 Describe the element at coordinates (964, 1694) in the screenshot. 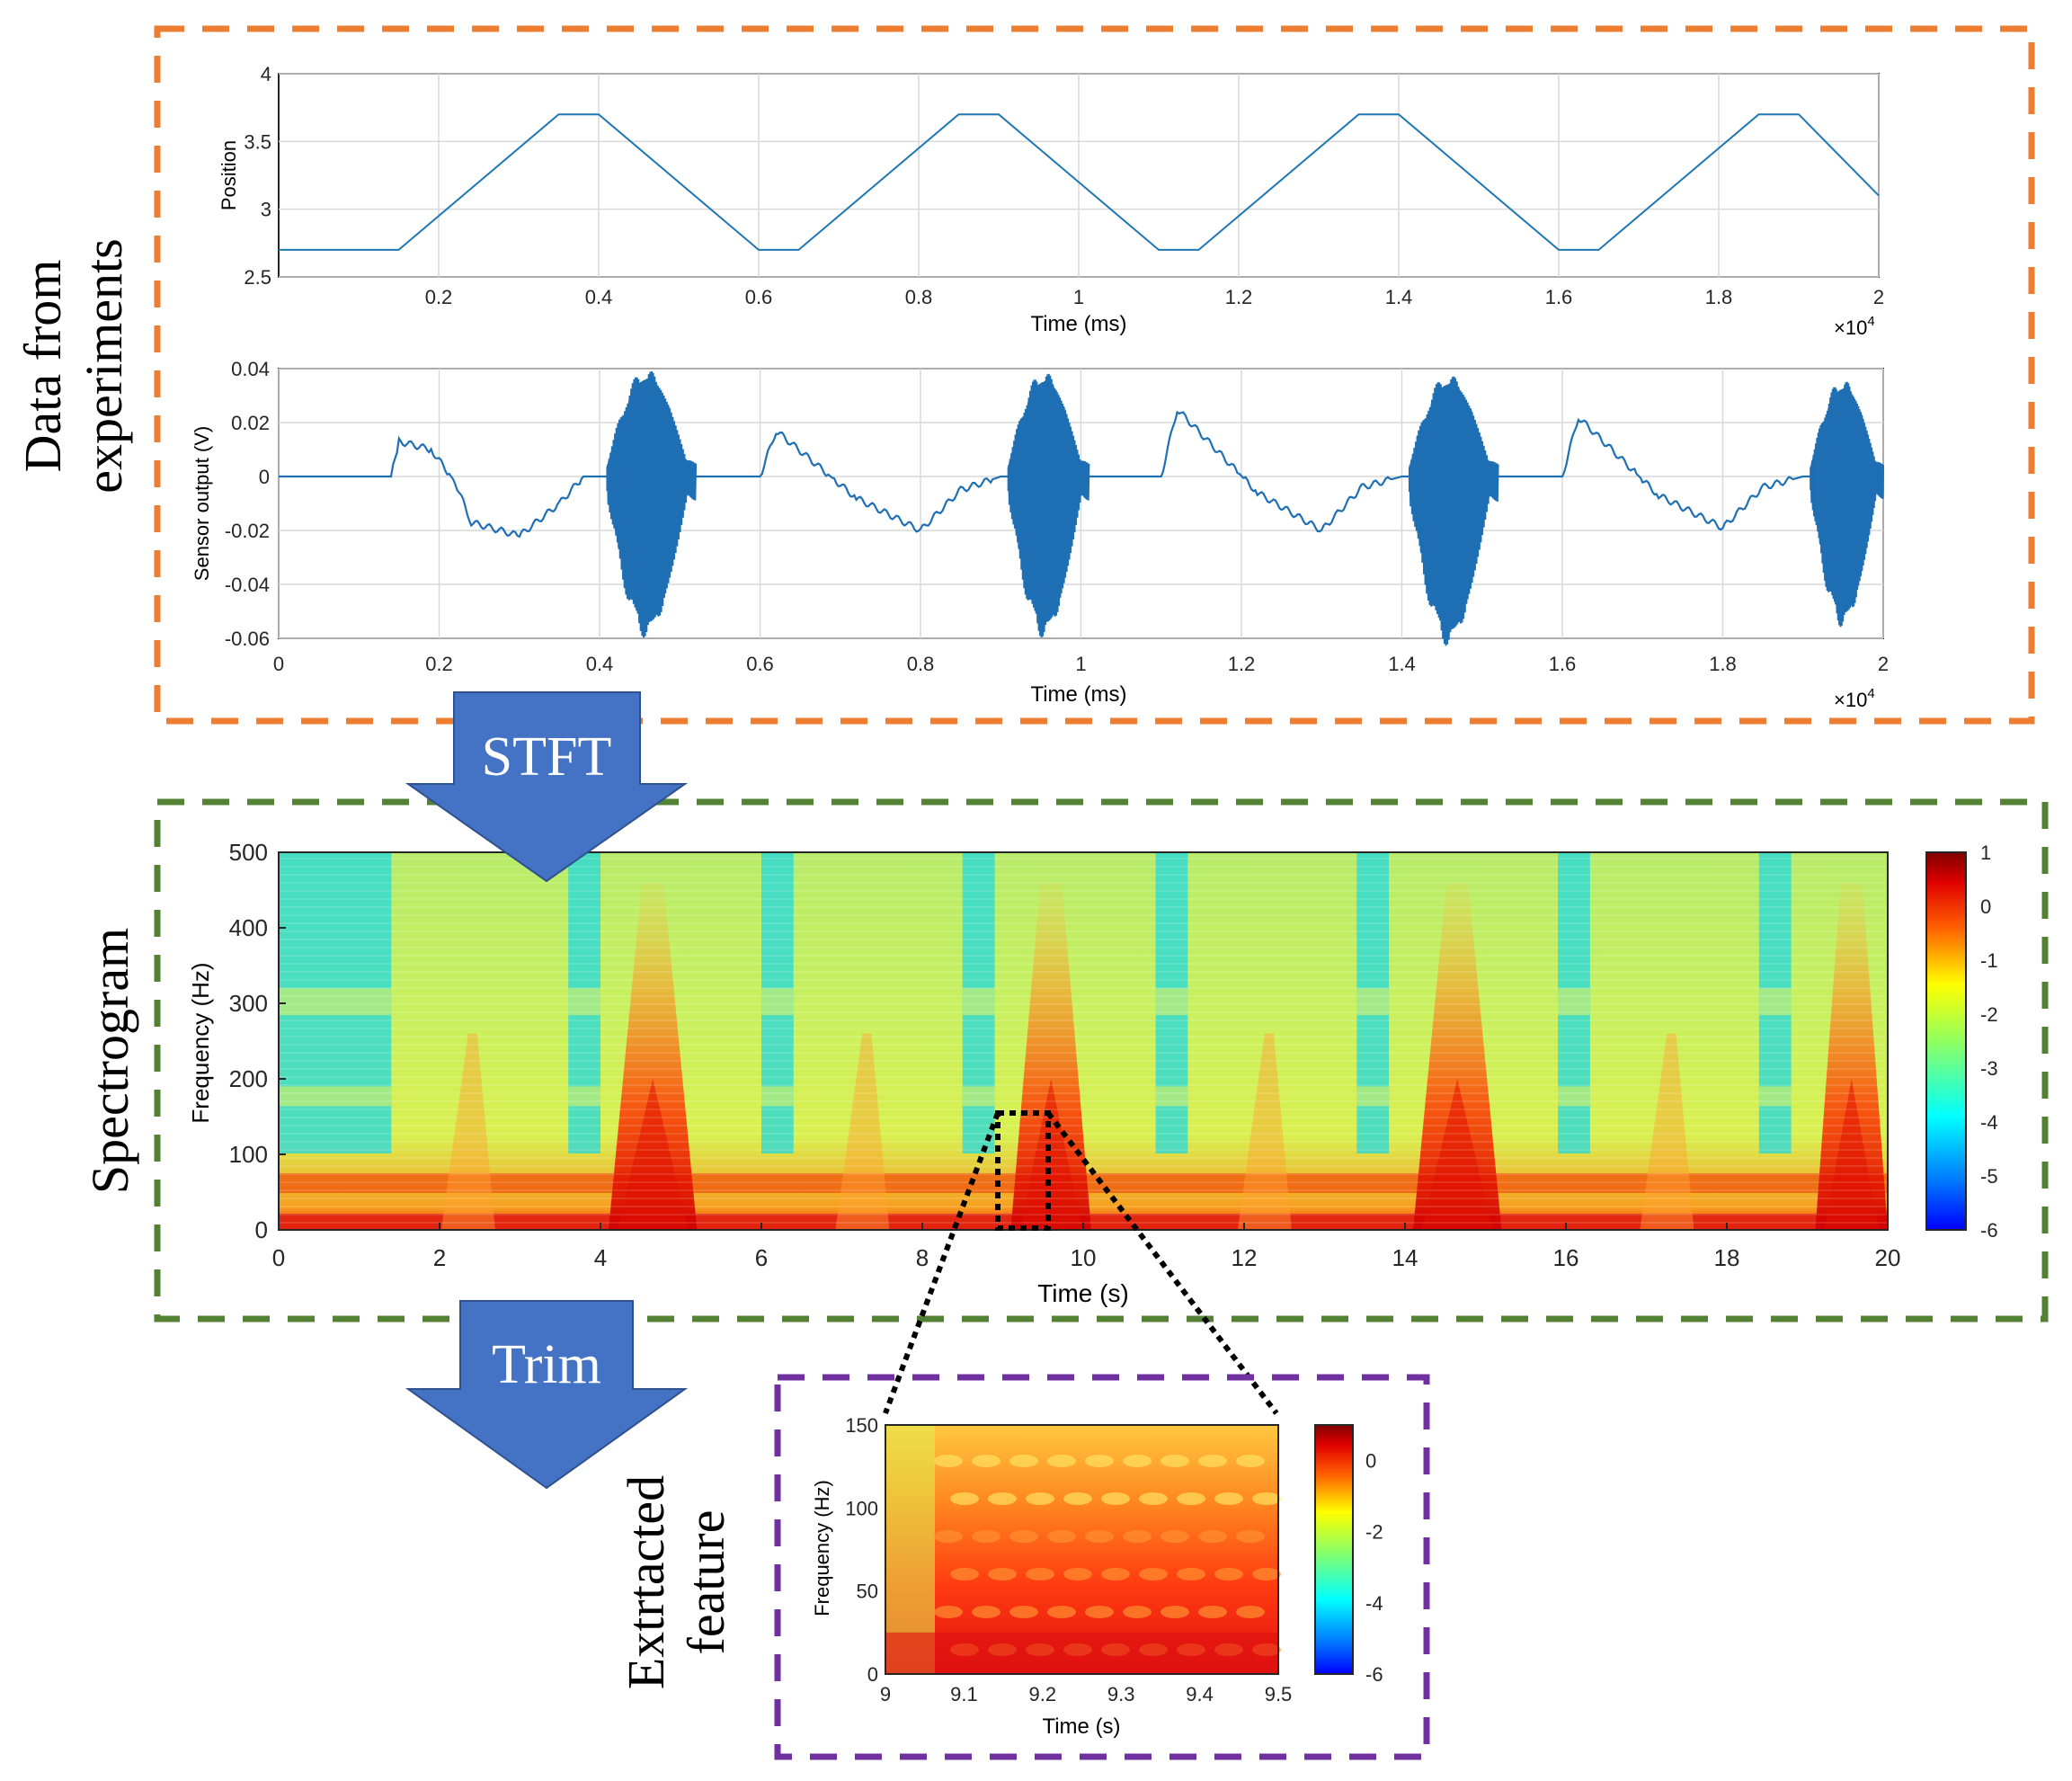

I see `feature-x-tick-label: 9.1` at that location.